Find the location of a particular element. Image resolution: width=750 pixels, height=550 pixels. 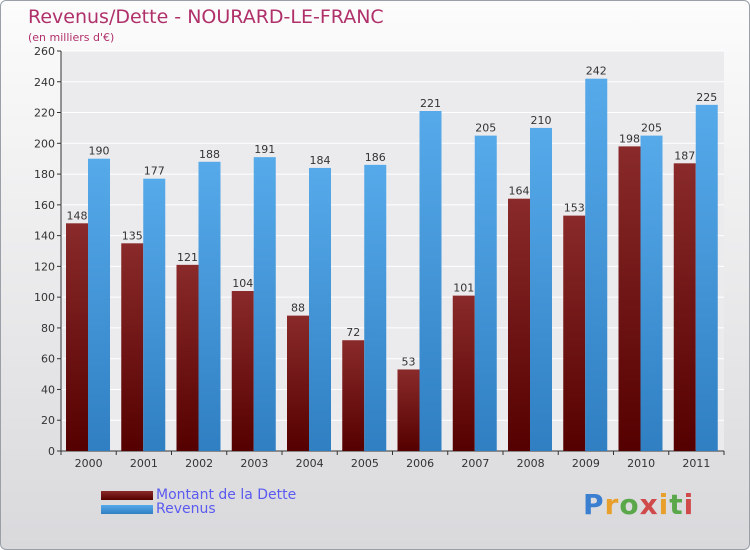

bar-revenus-2004 is located at coordinates (320, 309).